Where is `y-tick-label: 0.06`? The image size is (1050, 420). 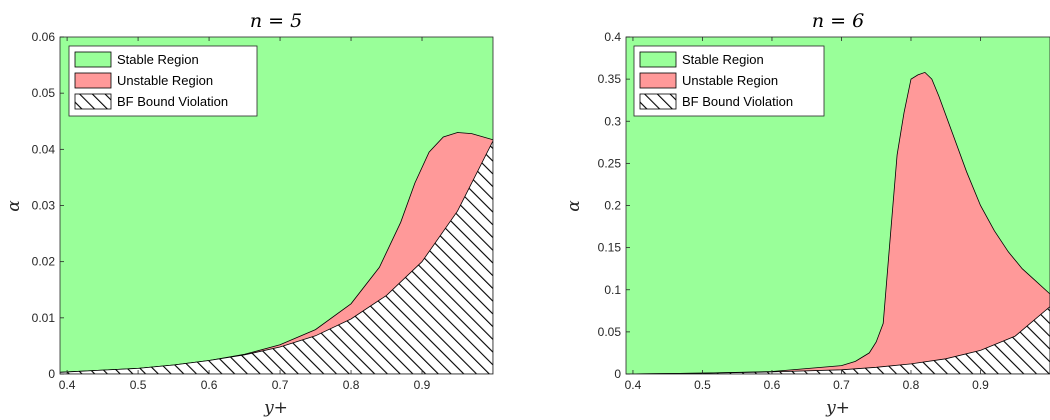
y-tick-label: 0.06 is located at coordinates (44, 37).